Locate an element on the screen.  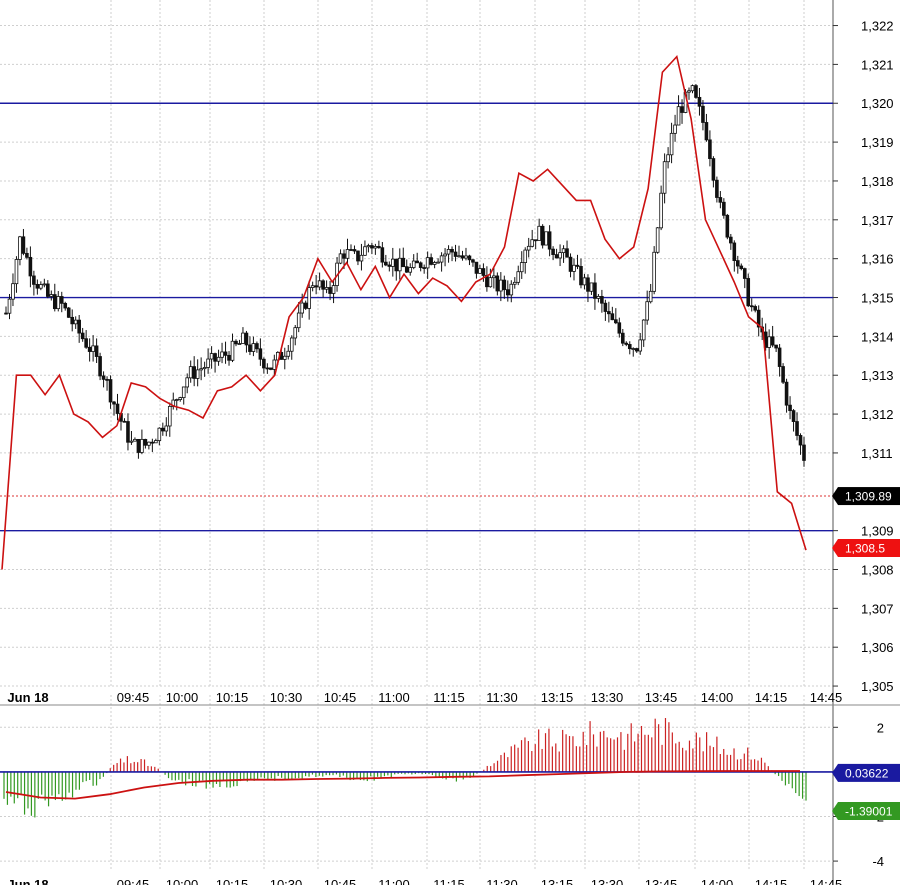
value-badges: 1,309.89 1,308.5 0.03622 -1.39001 is located at coordinates (866, 653).